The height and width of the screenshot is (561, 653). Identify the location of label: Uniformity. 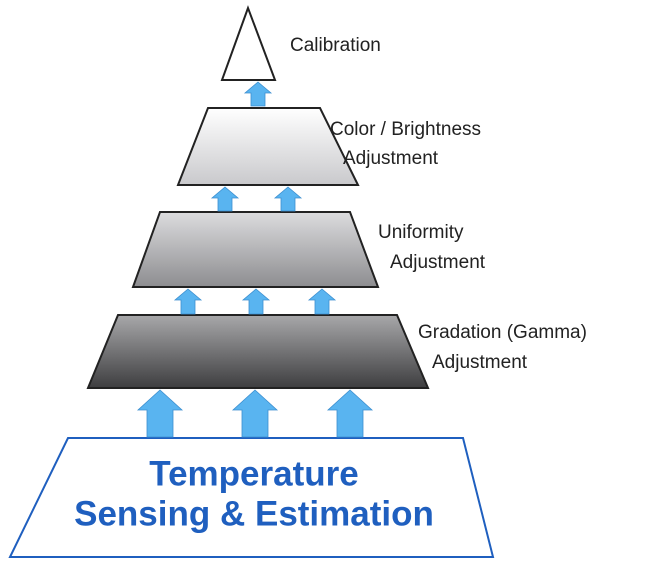
(421, 232).